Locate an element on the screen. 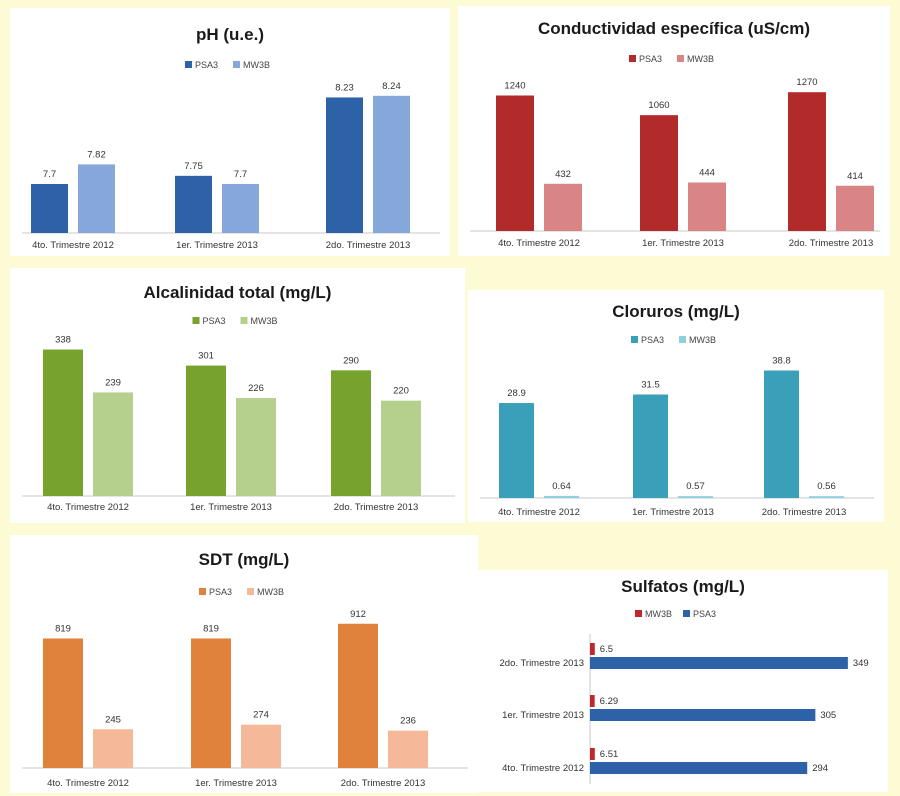  data-label: 0.56 is located at coordinates (826, 486).